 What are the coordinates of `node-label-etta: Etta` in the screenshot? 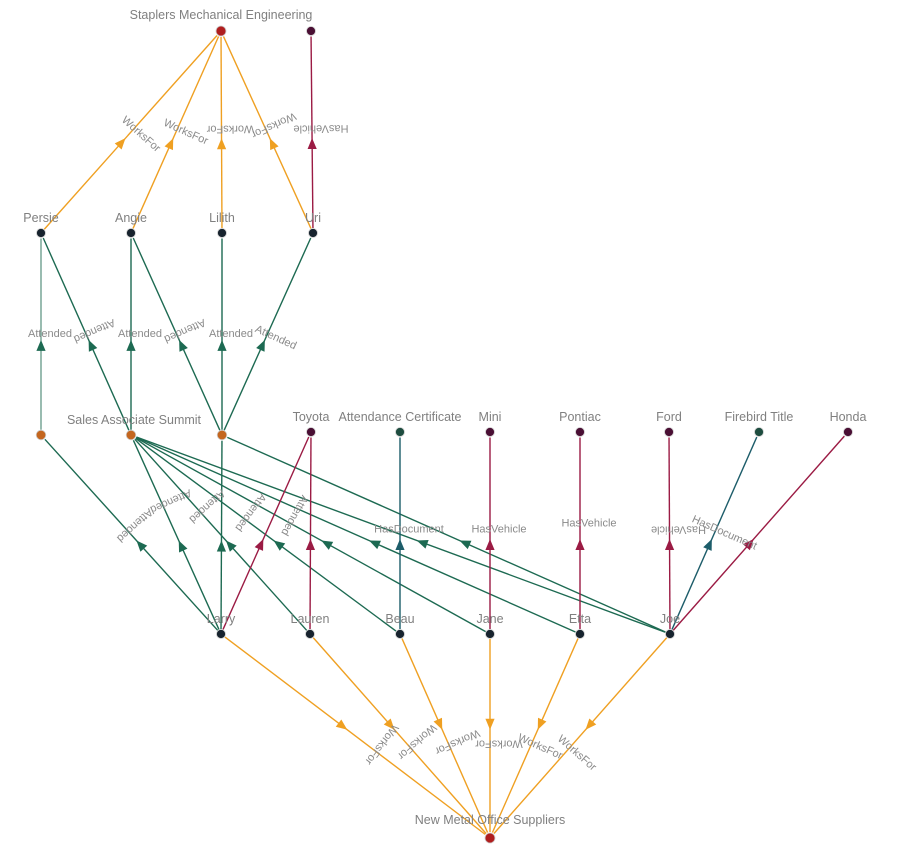 It's located at (580, 619).